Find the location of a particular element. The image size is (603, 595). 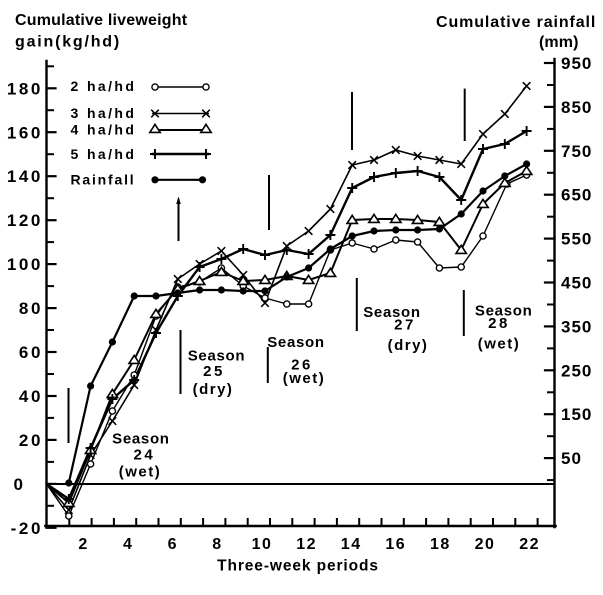

svg-text: 10 is located at coordinates (262, 544).